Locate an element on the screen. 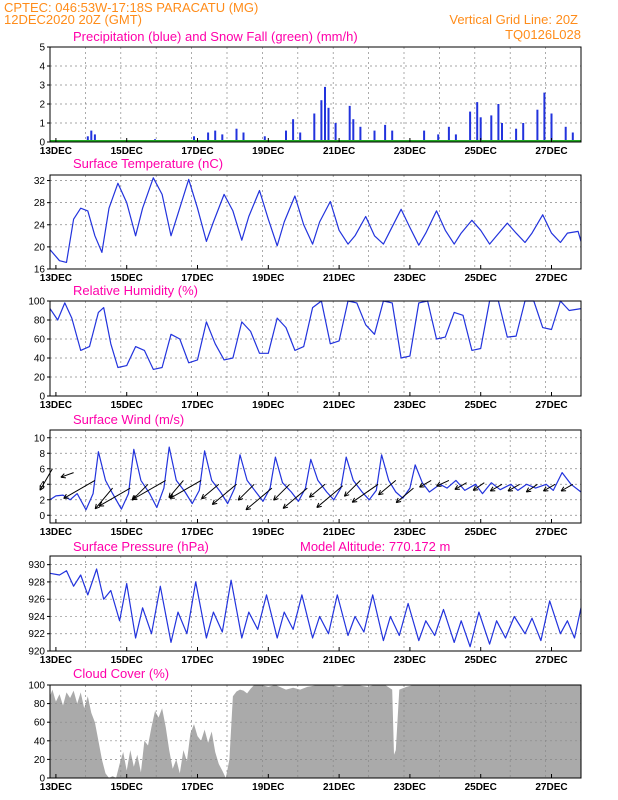 Image resolution: width=618 pixels, height=800 pixels. header-model-id: TQ0126L028 is located at coordinates (543, 34).